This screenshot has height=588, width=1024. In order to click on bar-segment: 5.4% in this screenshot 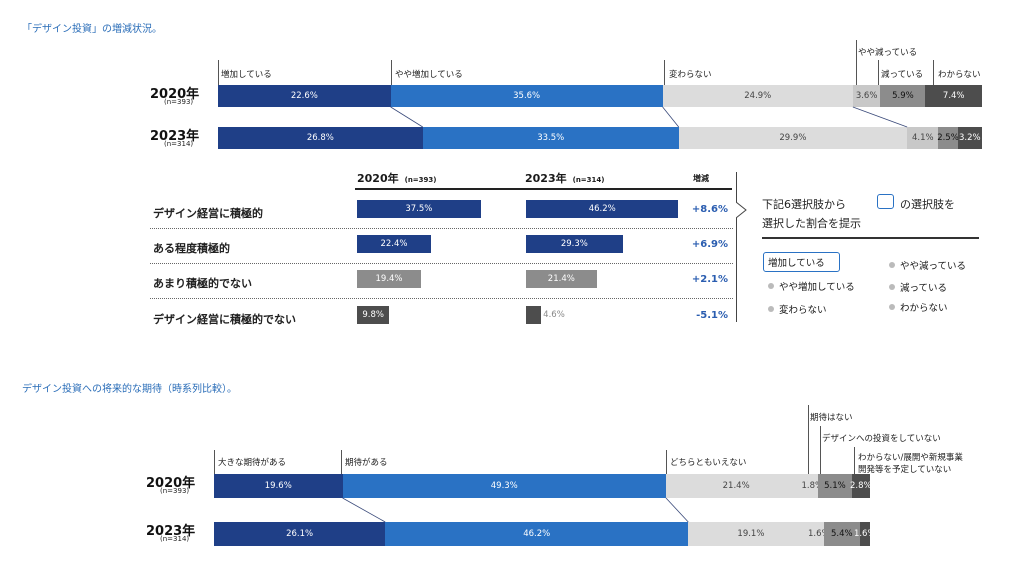, I will do `click(842, 534)`.